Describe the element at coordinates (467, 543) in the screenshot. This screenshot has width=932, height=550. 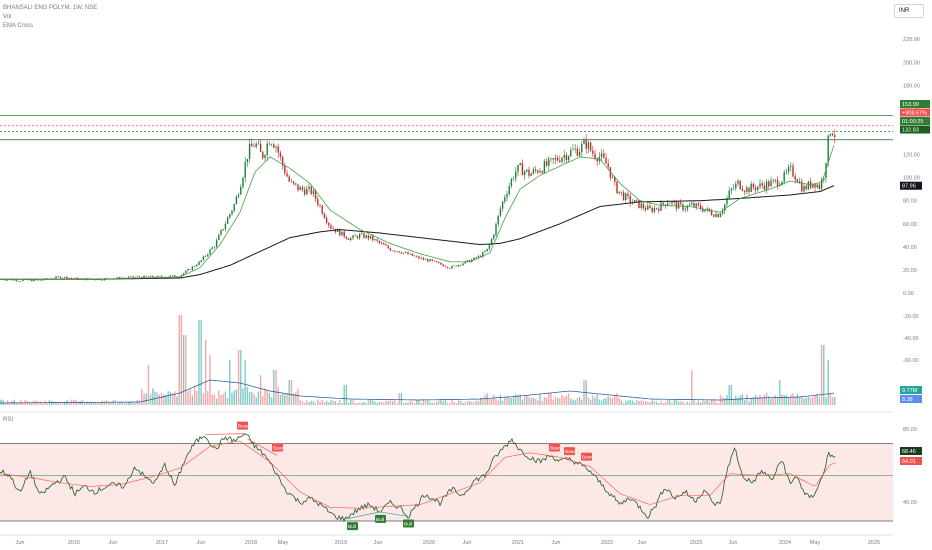
I see `time-axis-label: Jun` at that location.